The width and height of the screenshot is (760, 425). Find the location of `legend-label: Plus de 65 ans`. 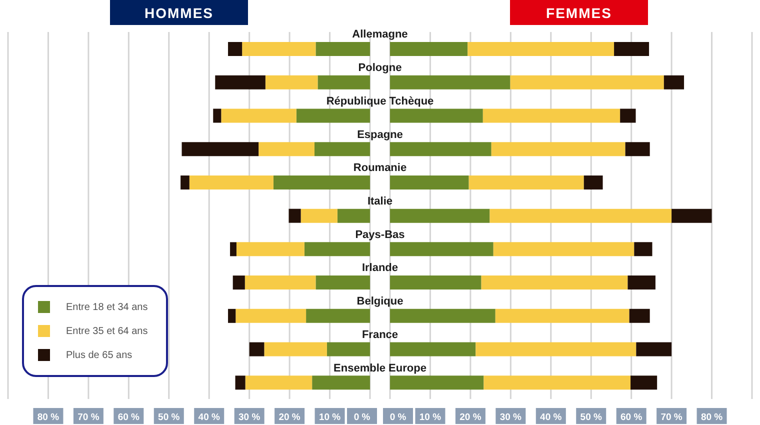

legend-label: Plus de 65 ans is located at coordinates (99, 355).